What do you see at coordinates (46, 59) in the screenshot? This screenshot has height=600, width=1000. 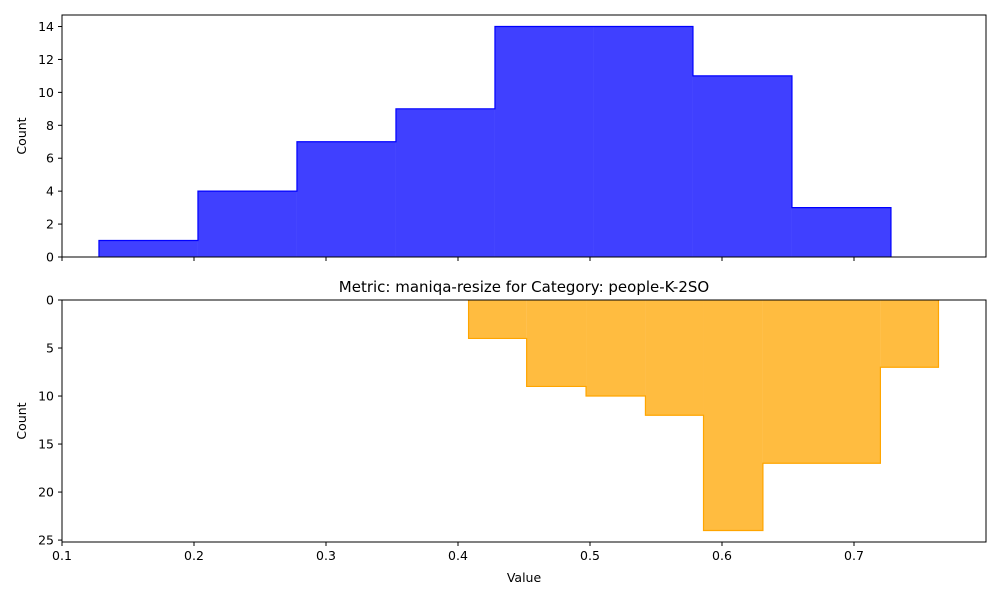 I see `y-tick-label: 12` at bounding box center [46, 59].